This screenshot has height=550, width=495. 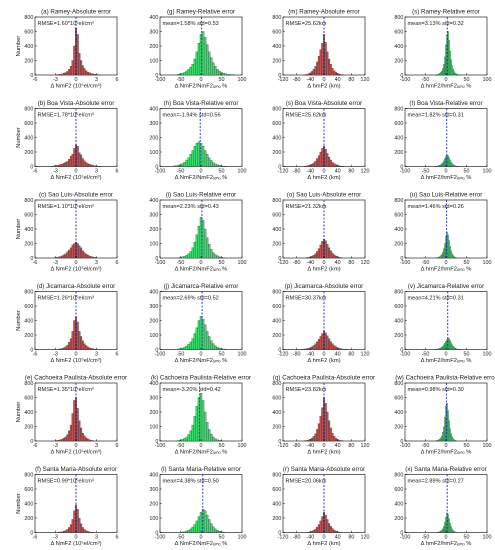 What do you see at coordinates (436, 116) in the screenshot?
I see `panel-annotation: mean=1.82% std=0.31` at bounding box center [436, 116].